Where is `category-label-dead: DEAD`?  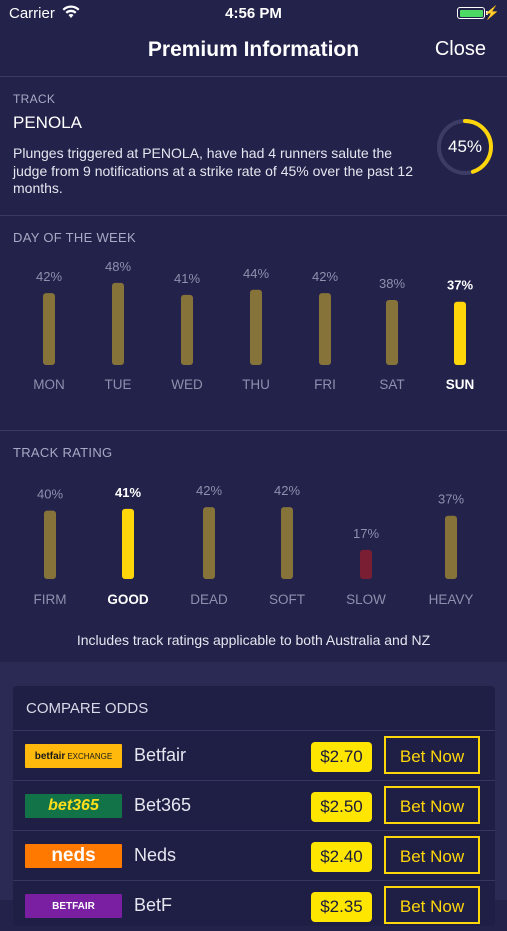 category-label-dead: DEAD is located at coordinates (209, 599).